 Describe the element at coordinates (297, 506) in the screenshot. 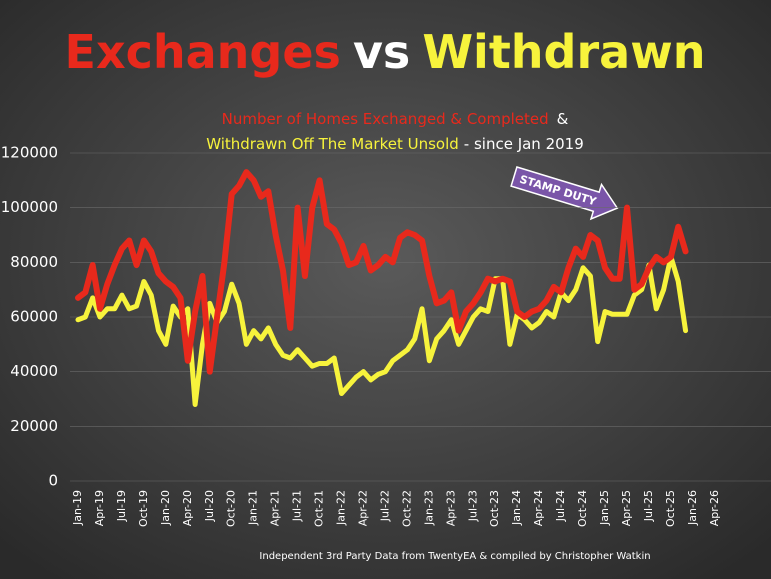

I see `x-tick-label: Jul-21` at that location.